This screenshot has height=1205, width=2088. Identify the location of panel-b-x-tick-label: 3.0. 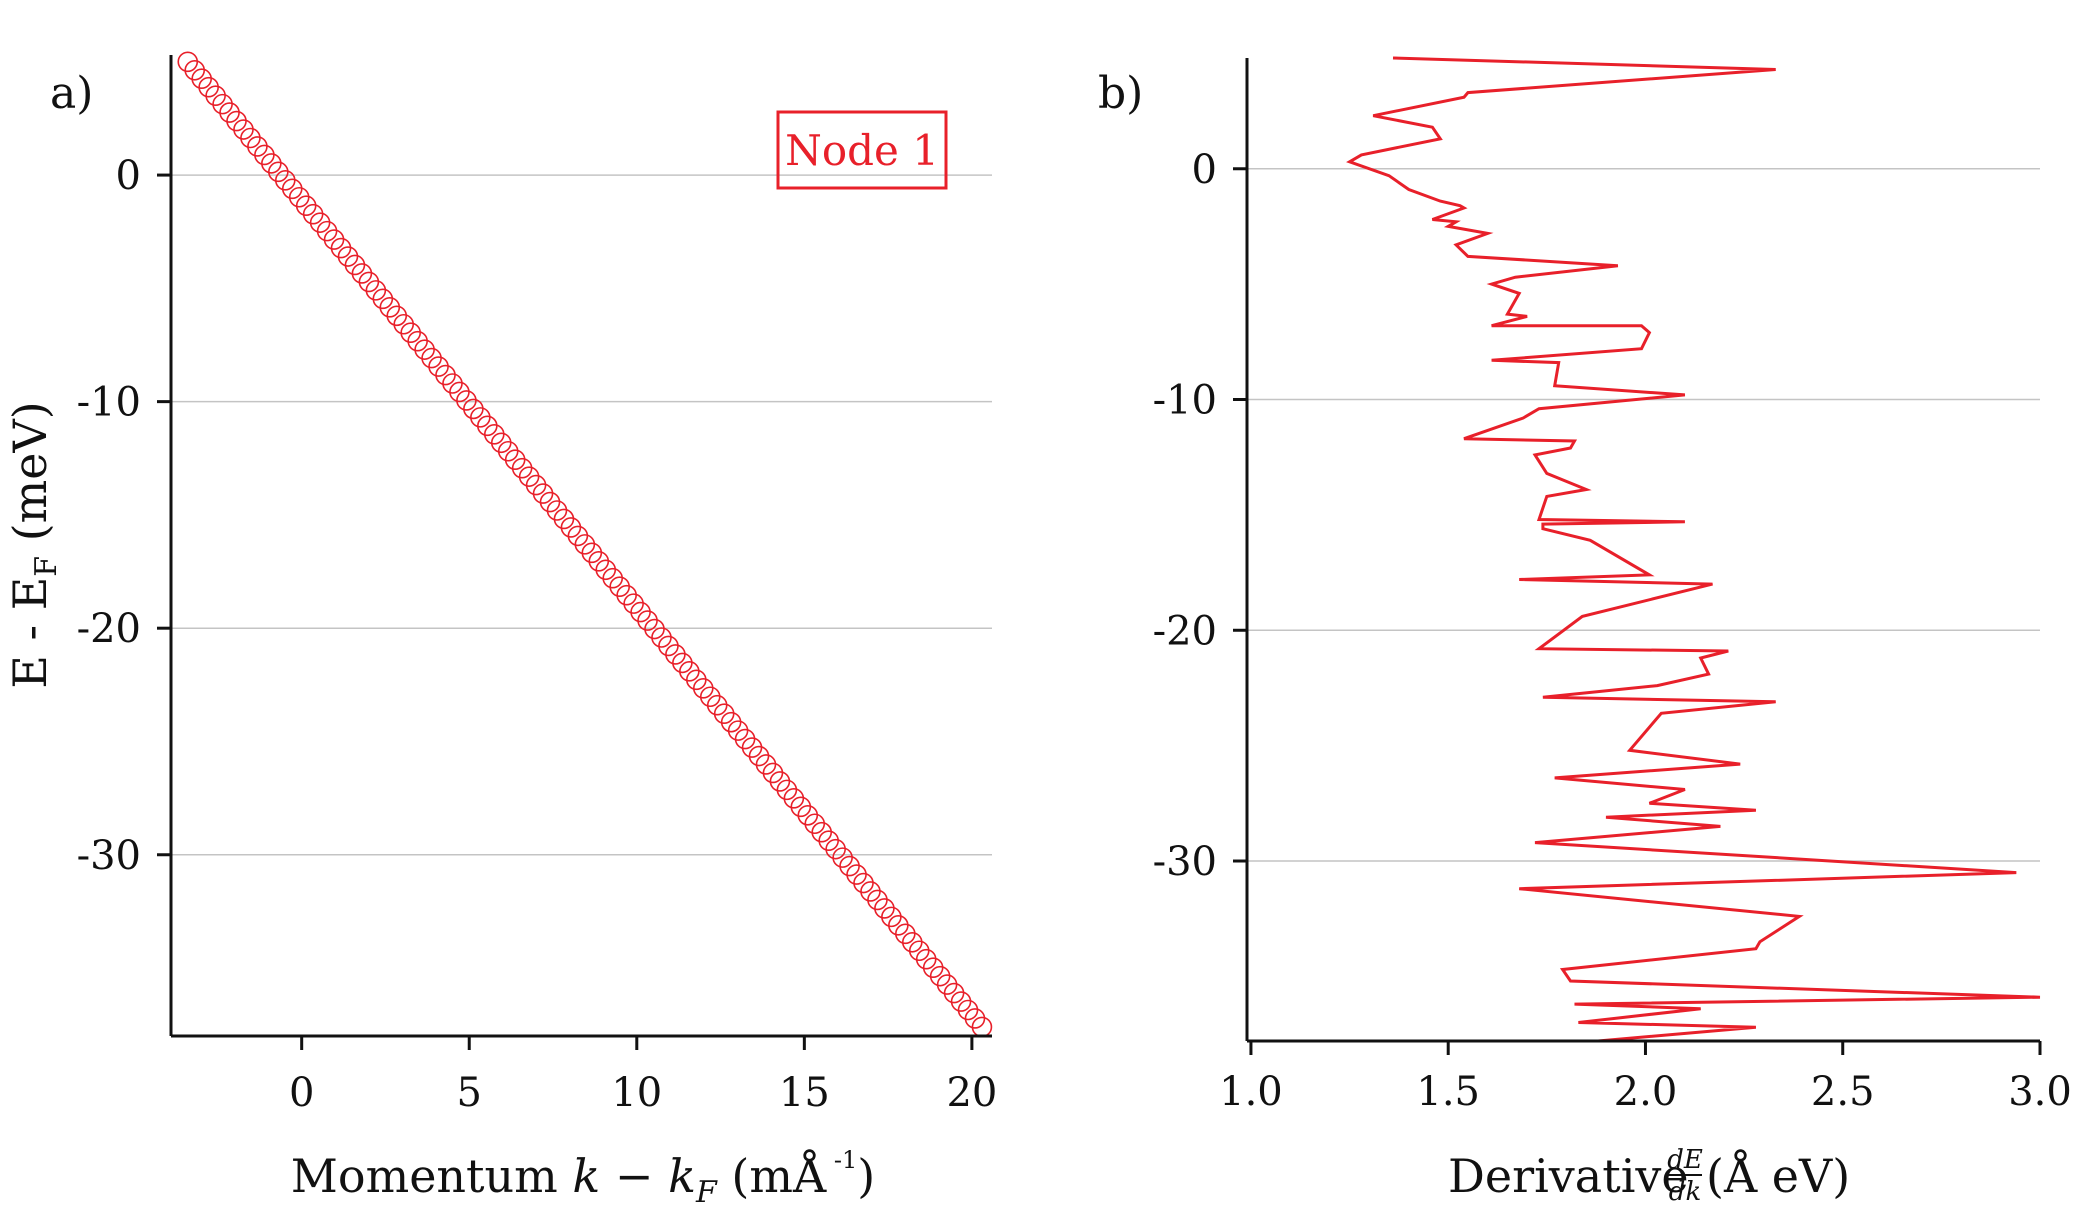
(2040, 1092).